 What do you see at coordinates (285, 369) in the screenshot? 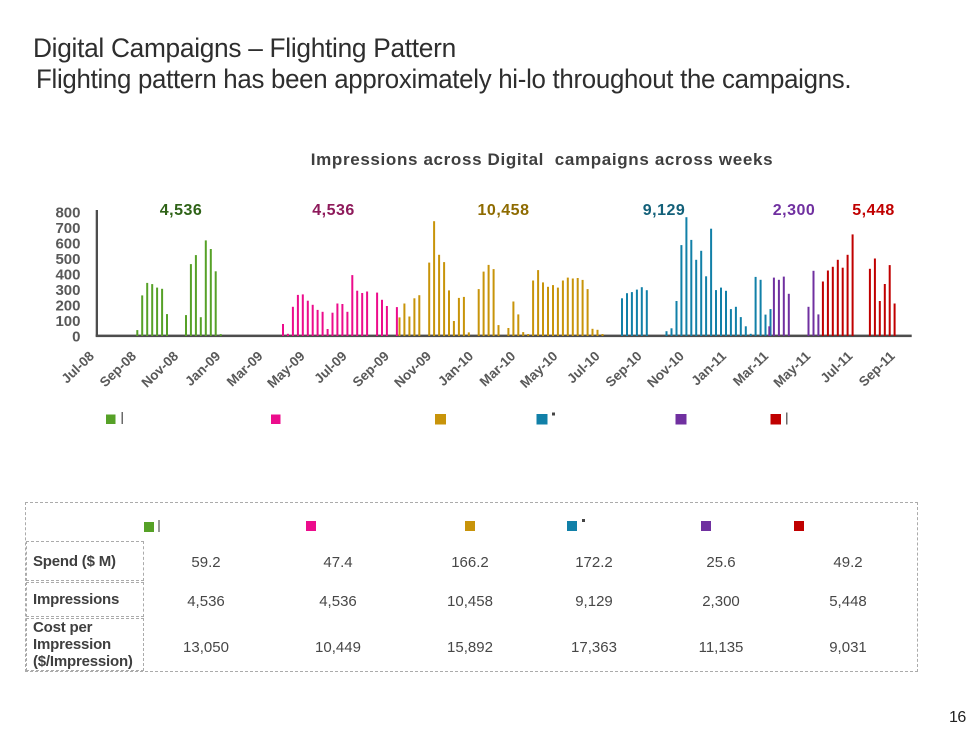
I see `svg-text: May-09` at bounding box center [285, 369].